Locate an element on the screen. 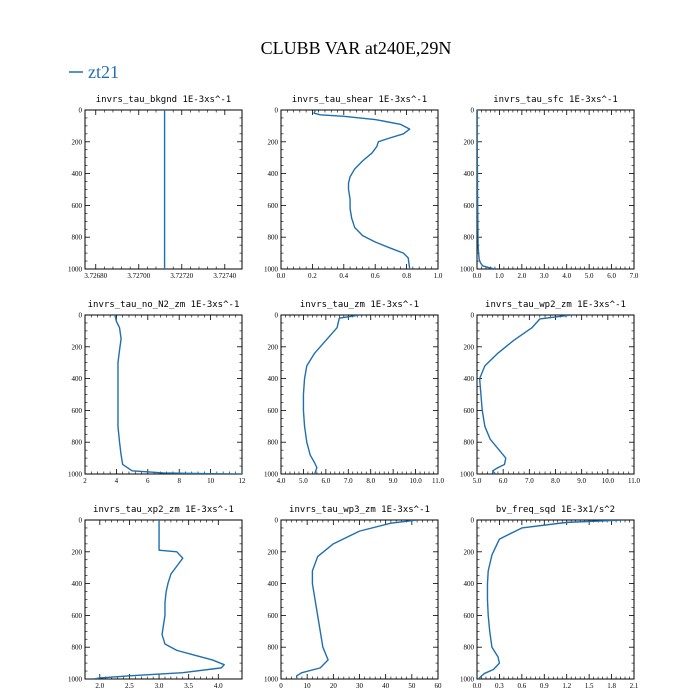 Image resolution: width=700 pixels, height=700 pixels. x-tick-label: 2 is located at coordinates (85, 481).